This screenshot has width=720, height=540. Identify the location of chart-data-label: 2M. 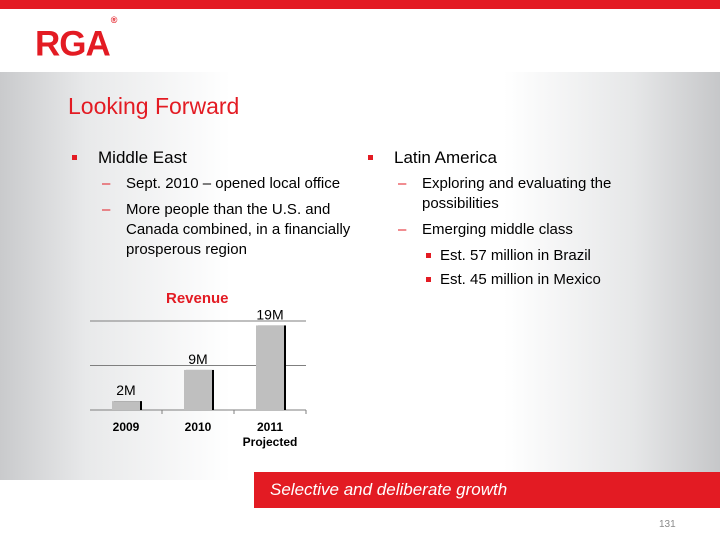
(125, 390).